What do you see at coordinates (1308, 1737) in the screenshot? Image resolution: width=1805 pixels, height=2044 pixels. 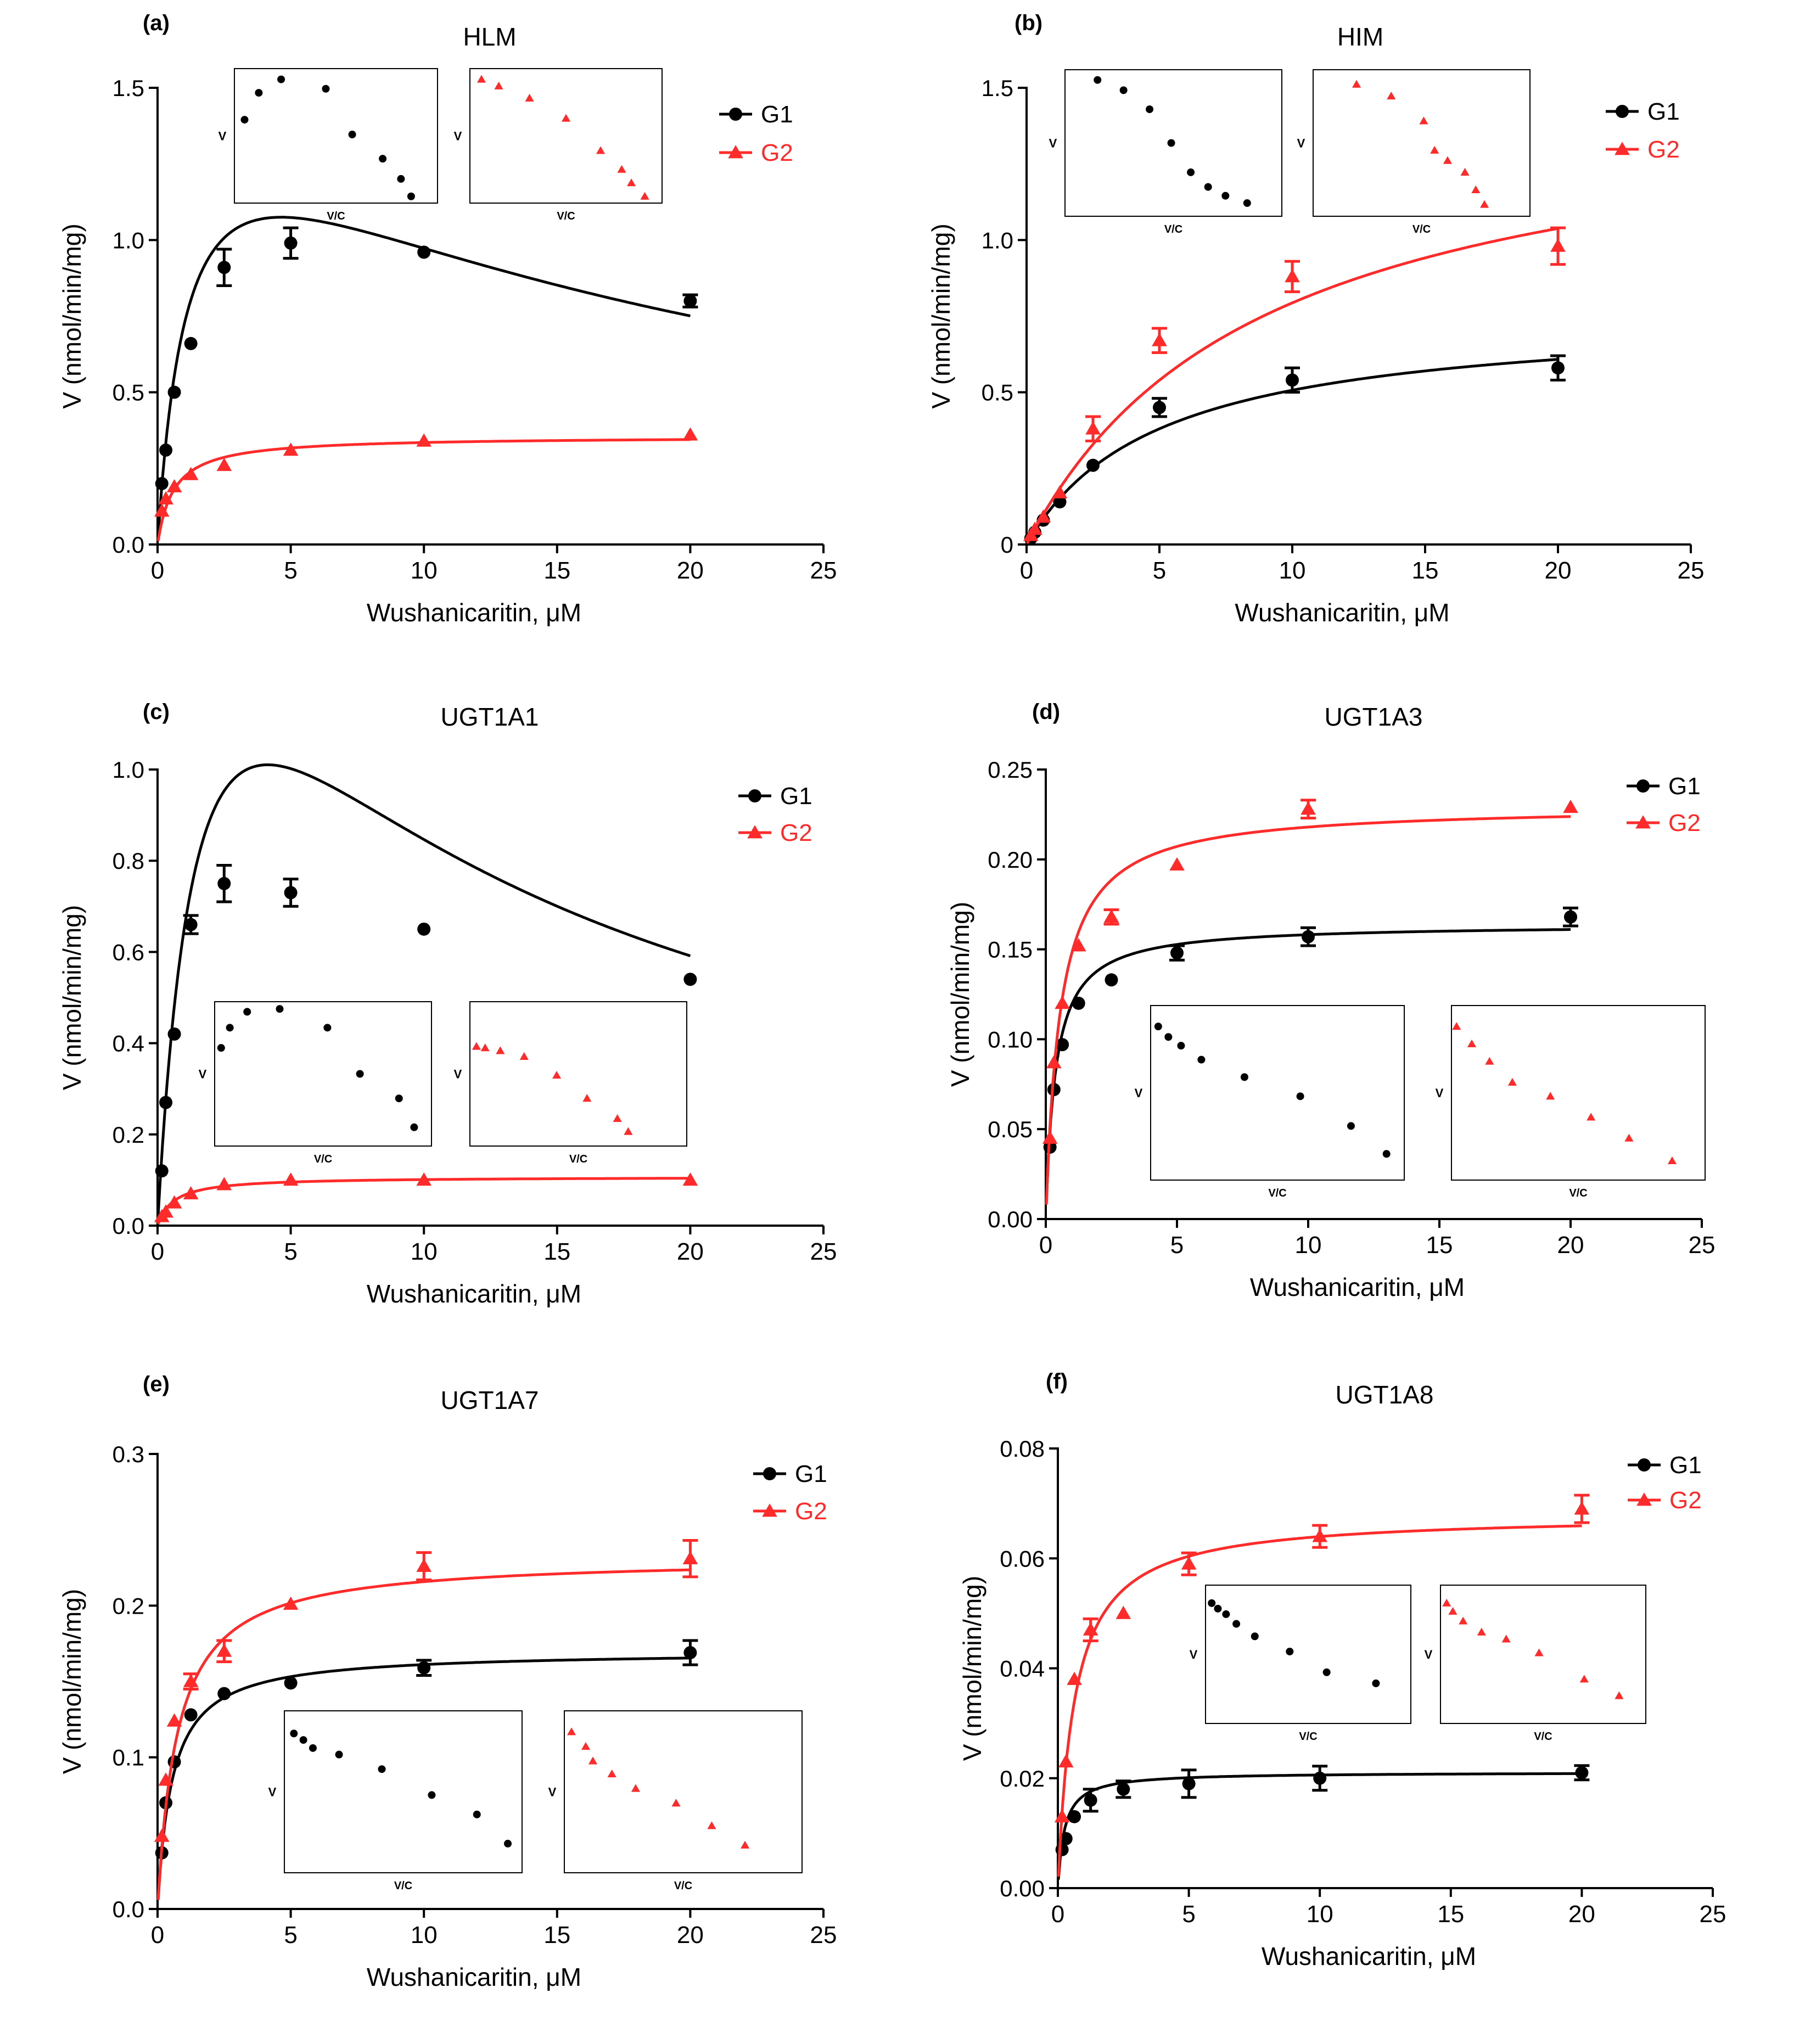 I see `inset-x-label: V/C` at bounding box center [1308, 1737].